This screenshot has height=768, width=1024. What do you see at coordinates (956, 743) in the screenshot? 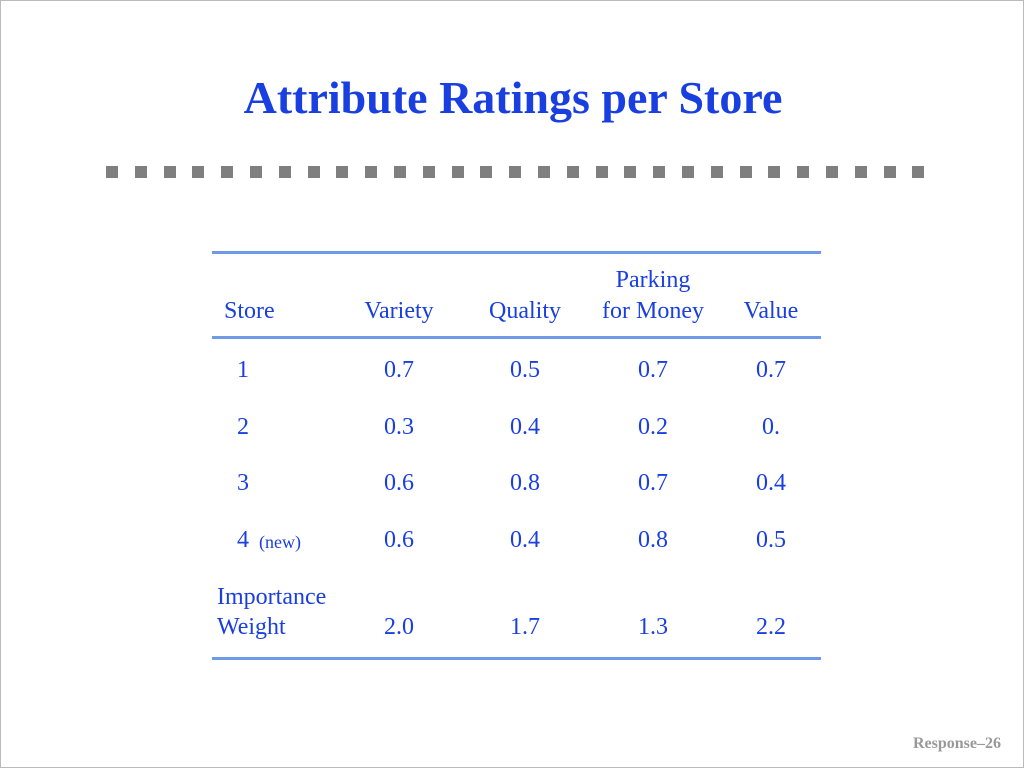
I see `page-number: Response–26` at bounding box center [956, 743].